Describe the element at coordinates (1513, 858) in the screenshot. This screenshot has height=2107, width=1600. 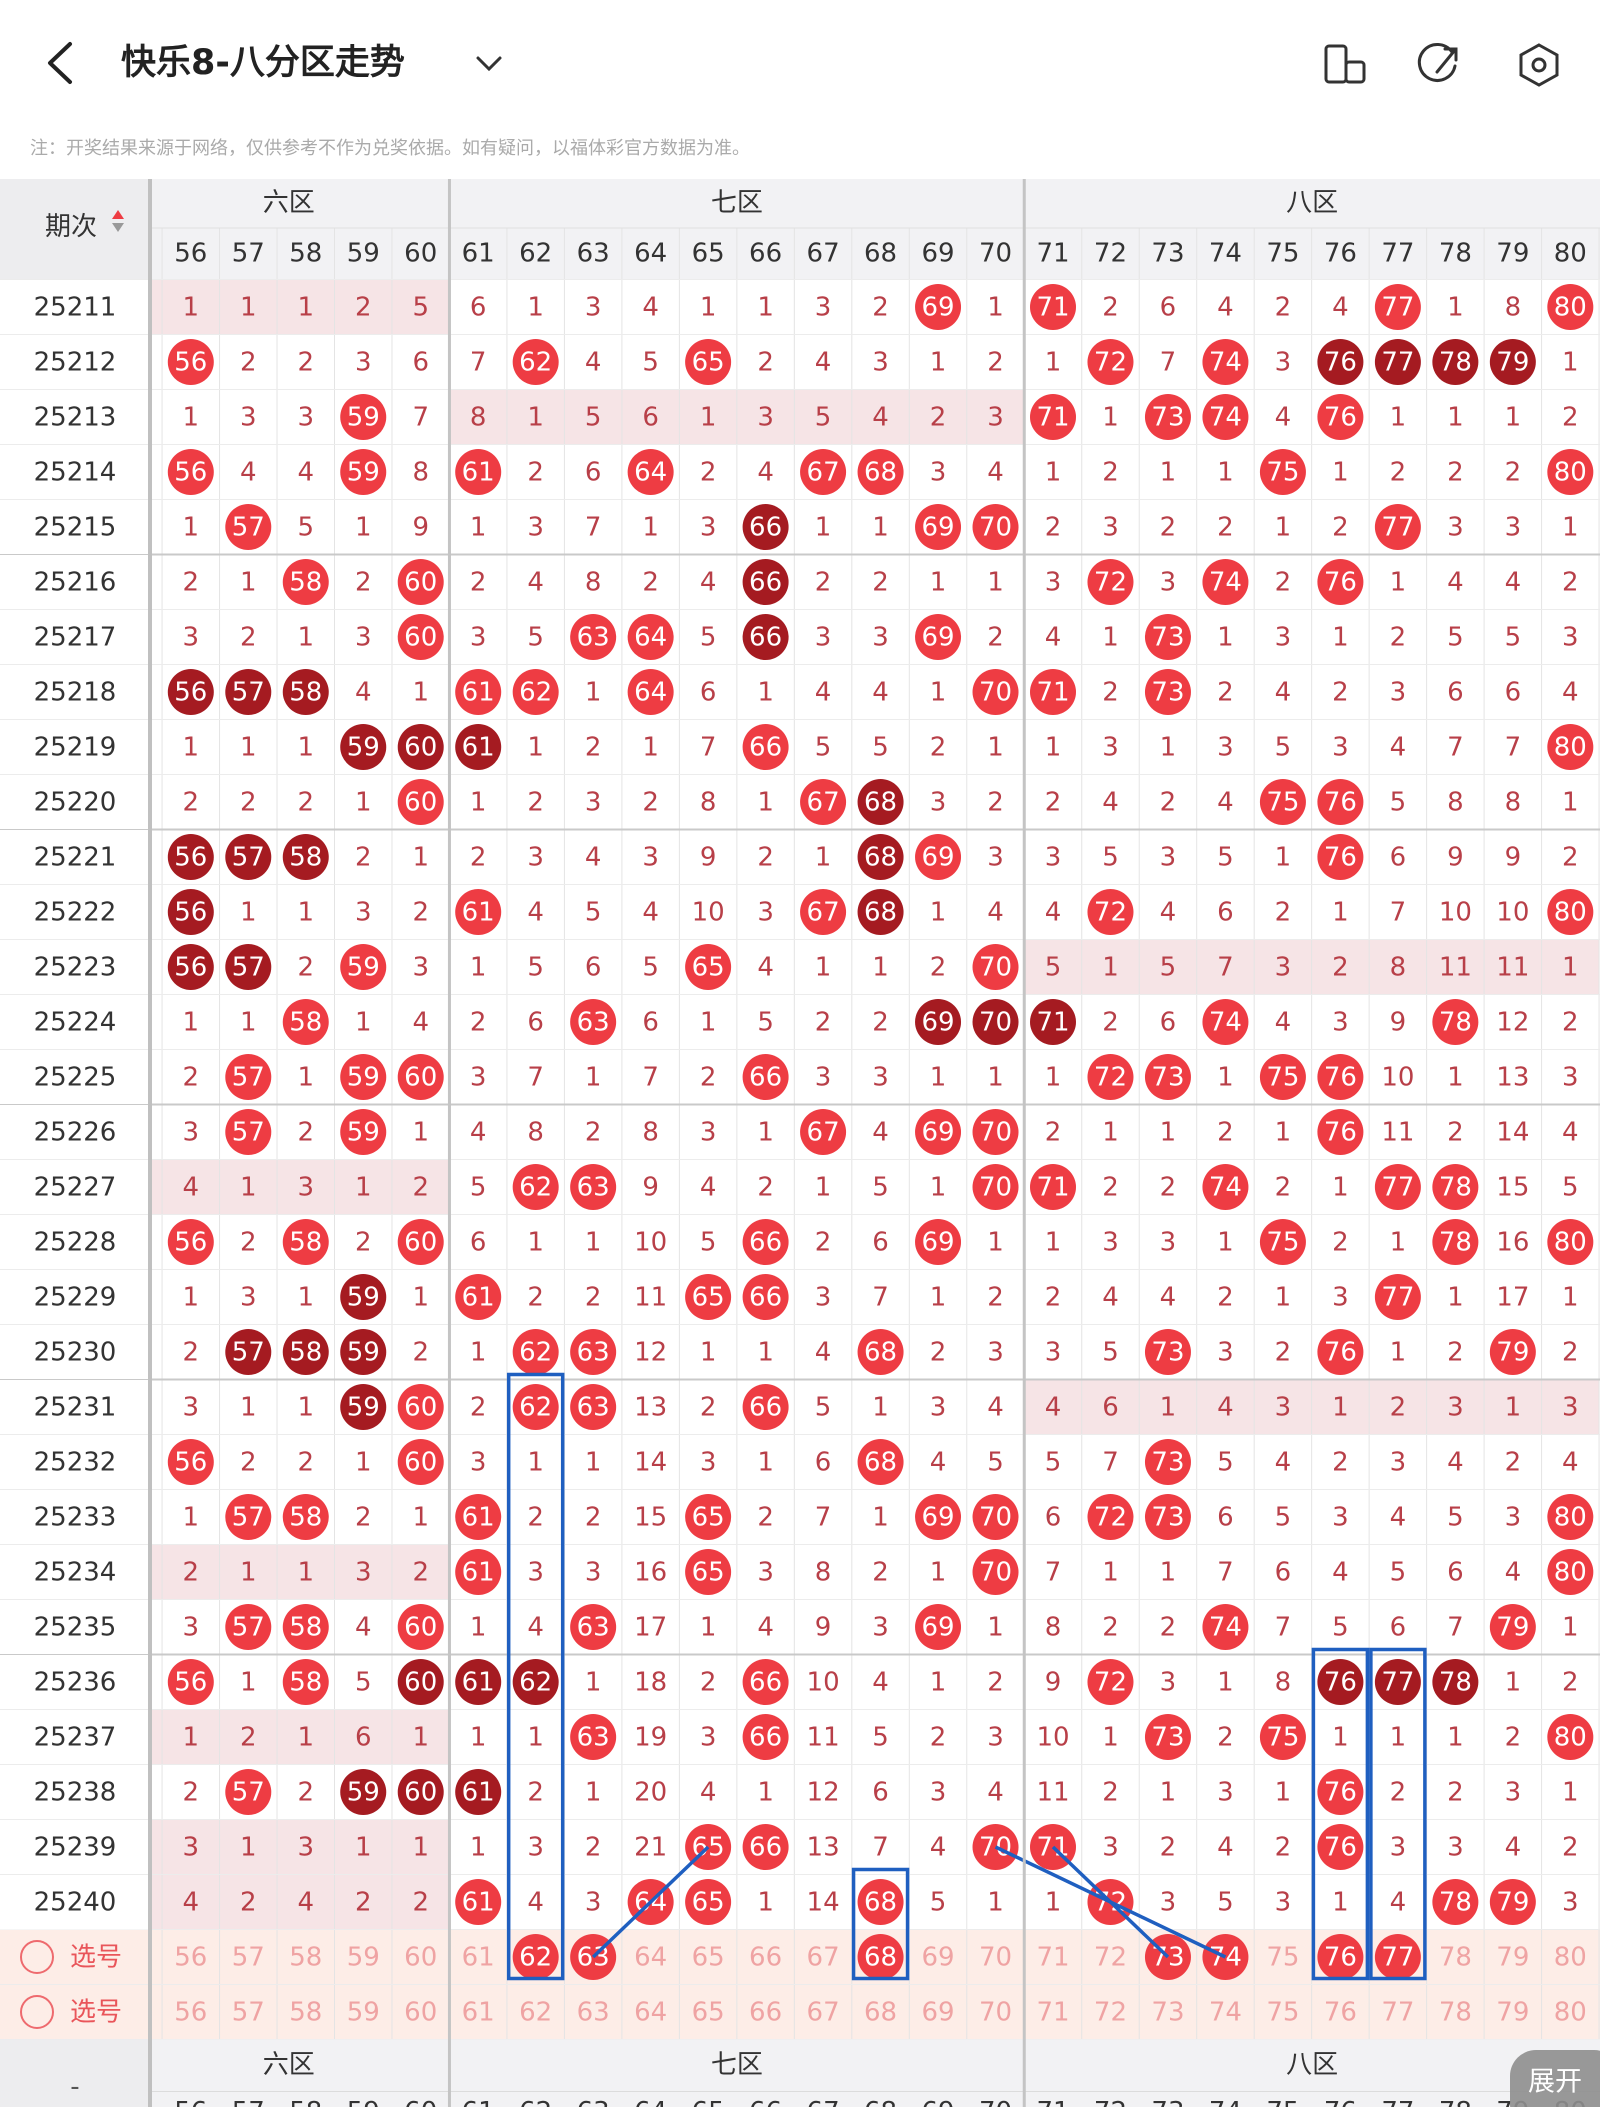
I see `miss-count: 9` at that location.